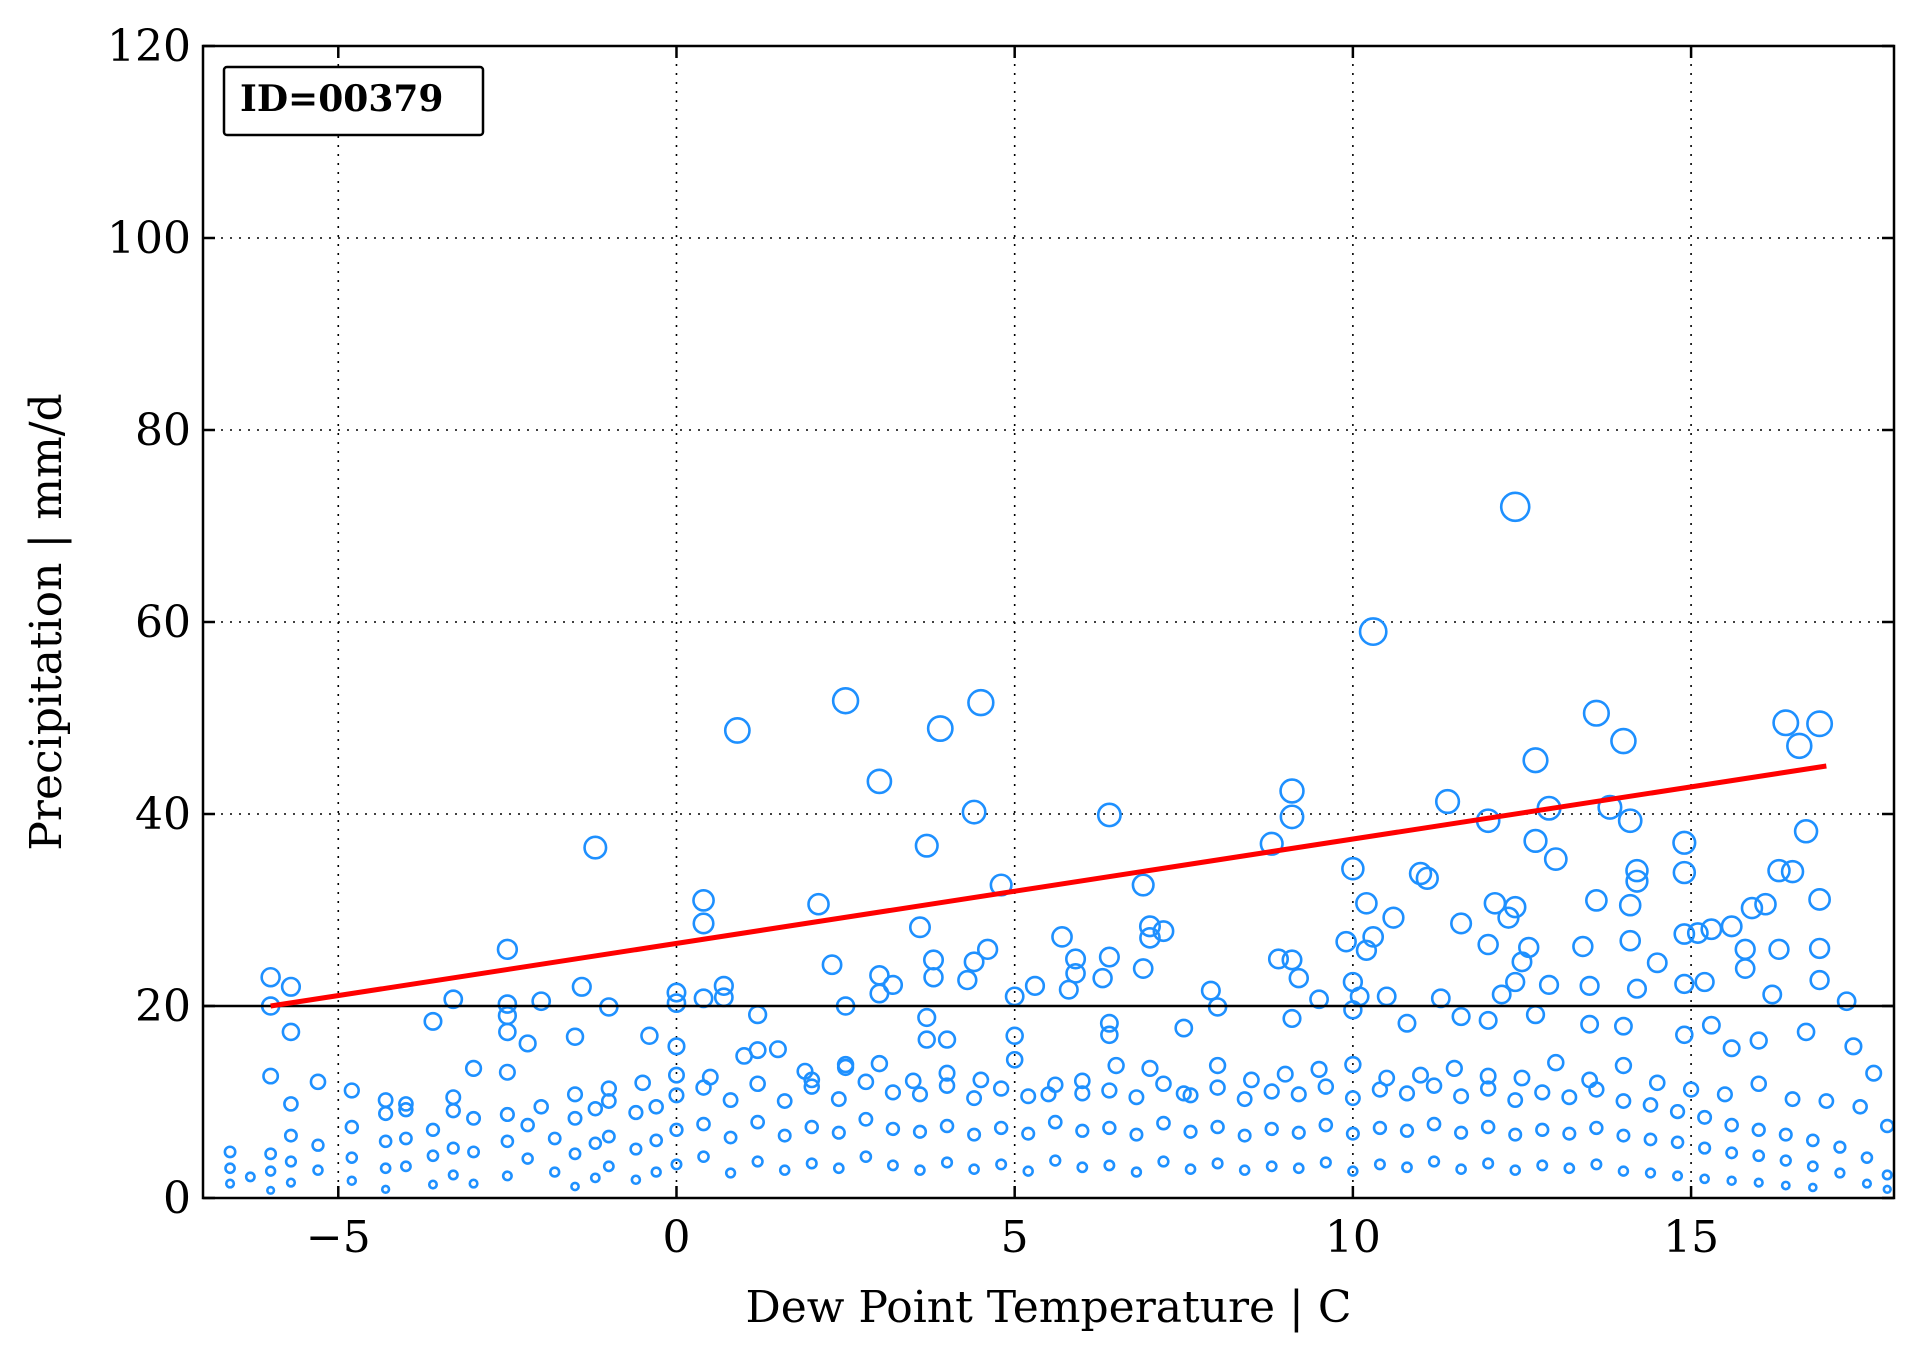 The height and width of the screenshot is (1358, 1905). I want to click on x-axis-label: Dew Point Temperature | C, so click(1048, 1307).